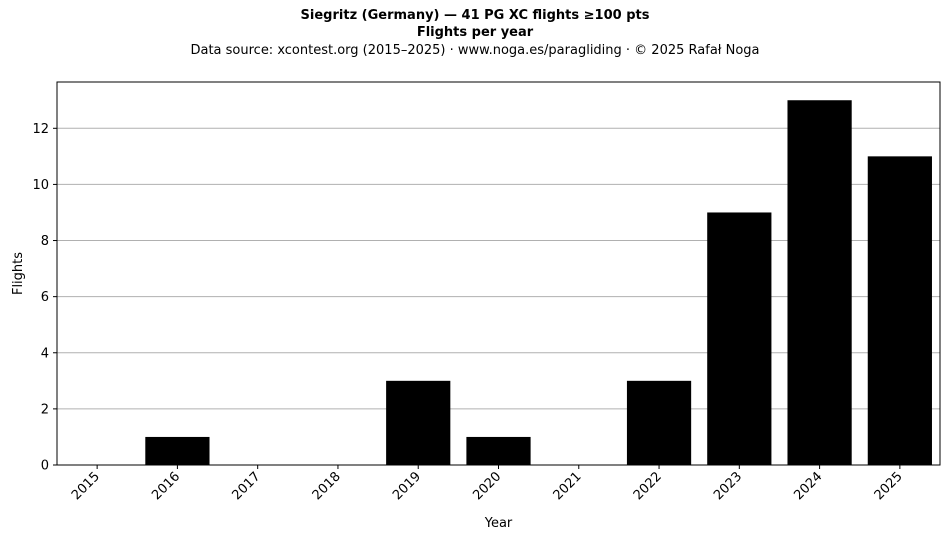 This screenshot has width=950, height=539. Describe the element at coordinates (45, 241) in the screenshot. I see `y-tick-label: 8` at that location.